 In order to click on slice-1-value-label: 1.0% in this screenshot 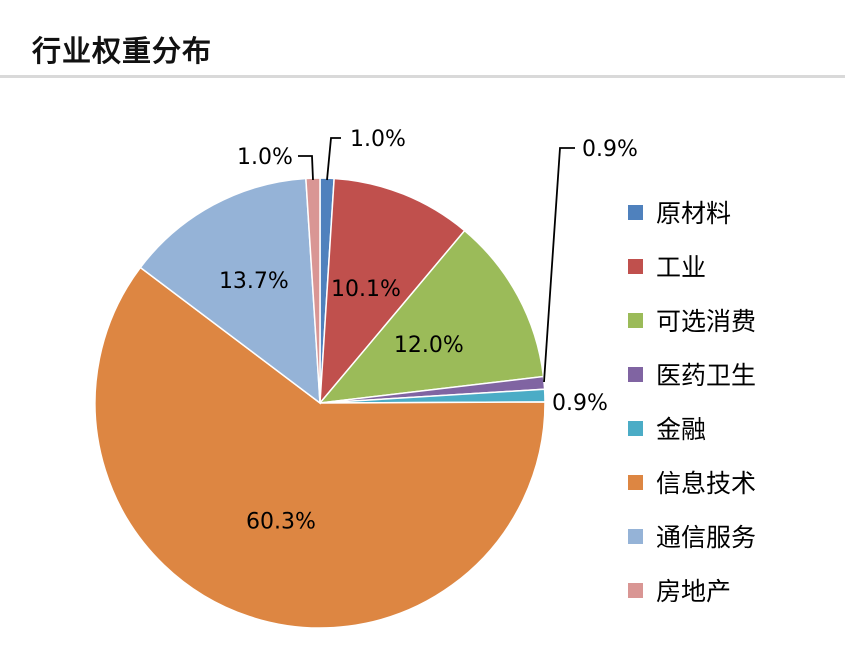, I will do `click(378, 139)`.